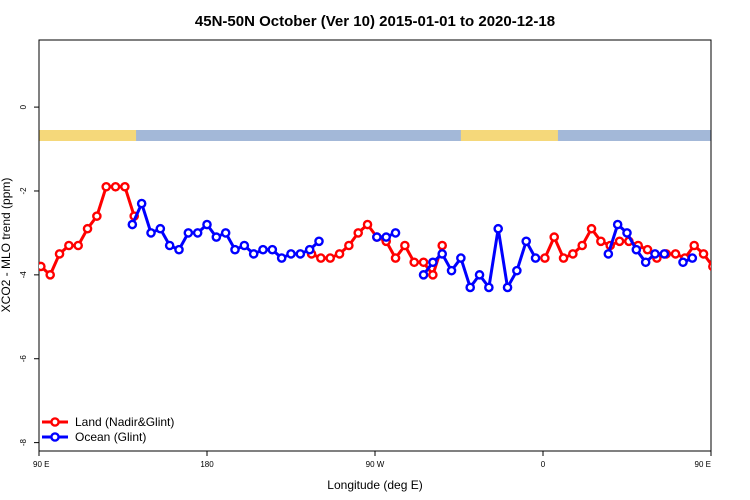 This screenshot has width=750, height=500. I want to click on legend: Land (Nadir&Glint)Ocean (Glint), so click(108, 429).